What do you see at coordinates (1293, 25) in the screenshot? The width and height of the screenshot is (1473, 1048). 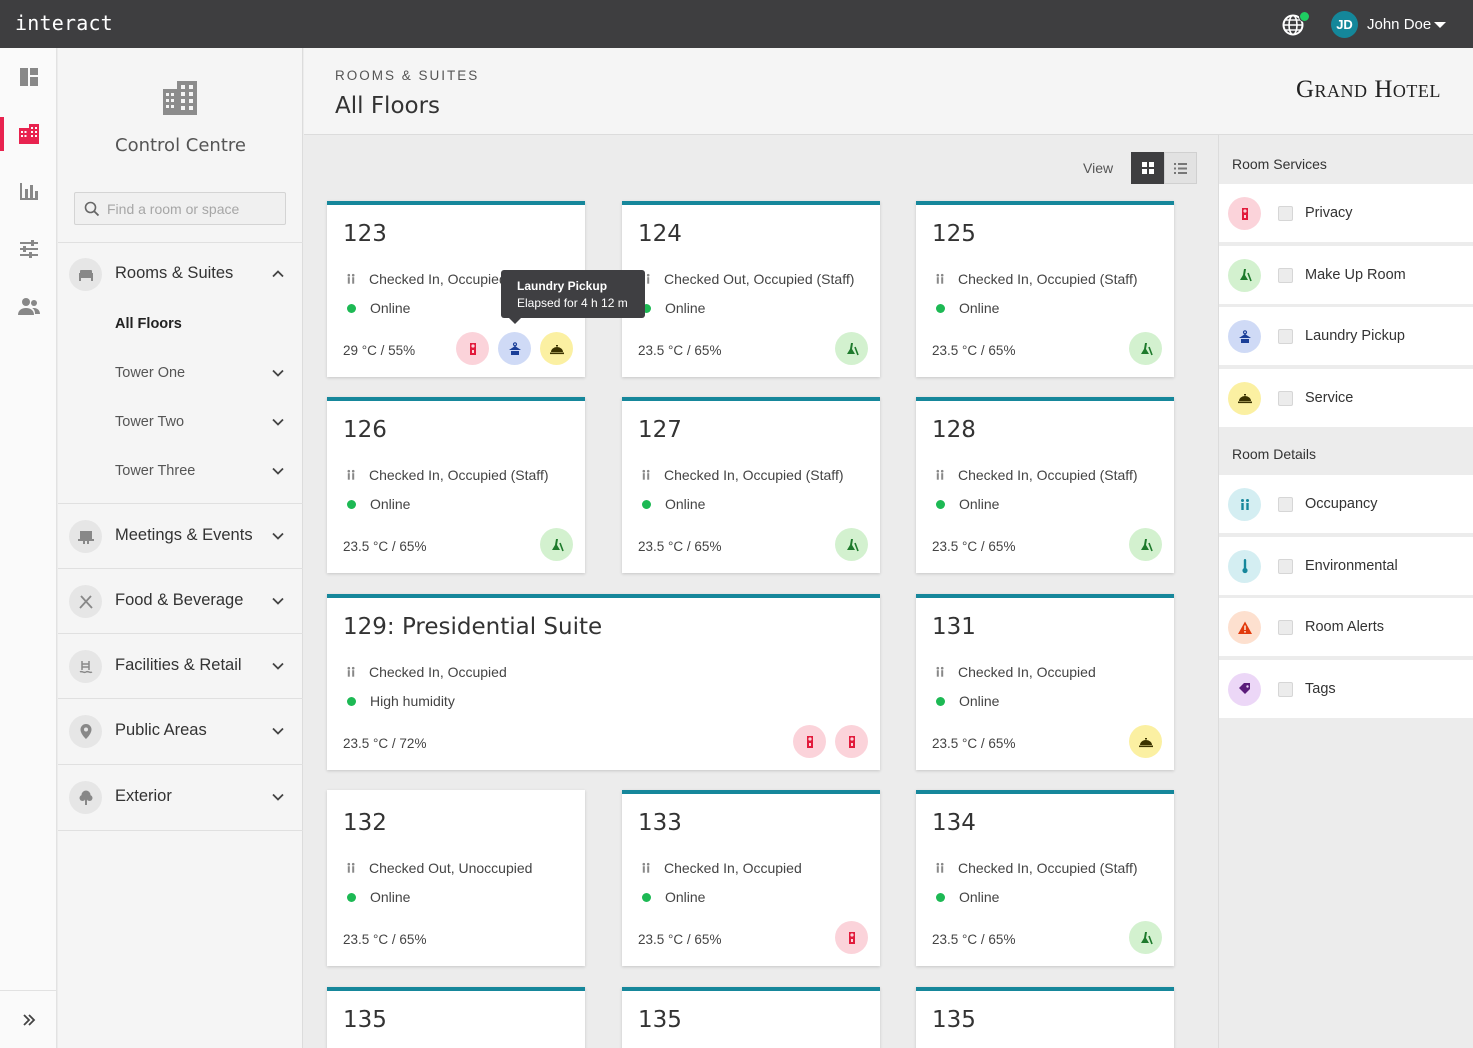 I see `globe-icon` at bounding box center [1293, 25].